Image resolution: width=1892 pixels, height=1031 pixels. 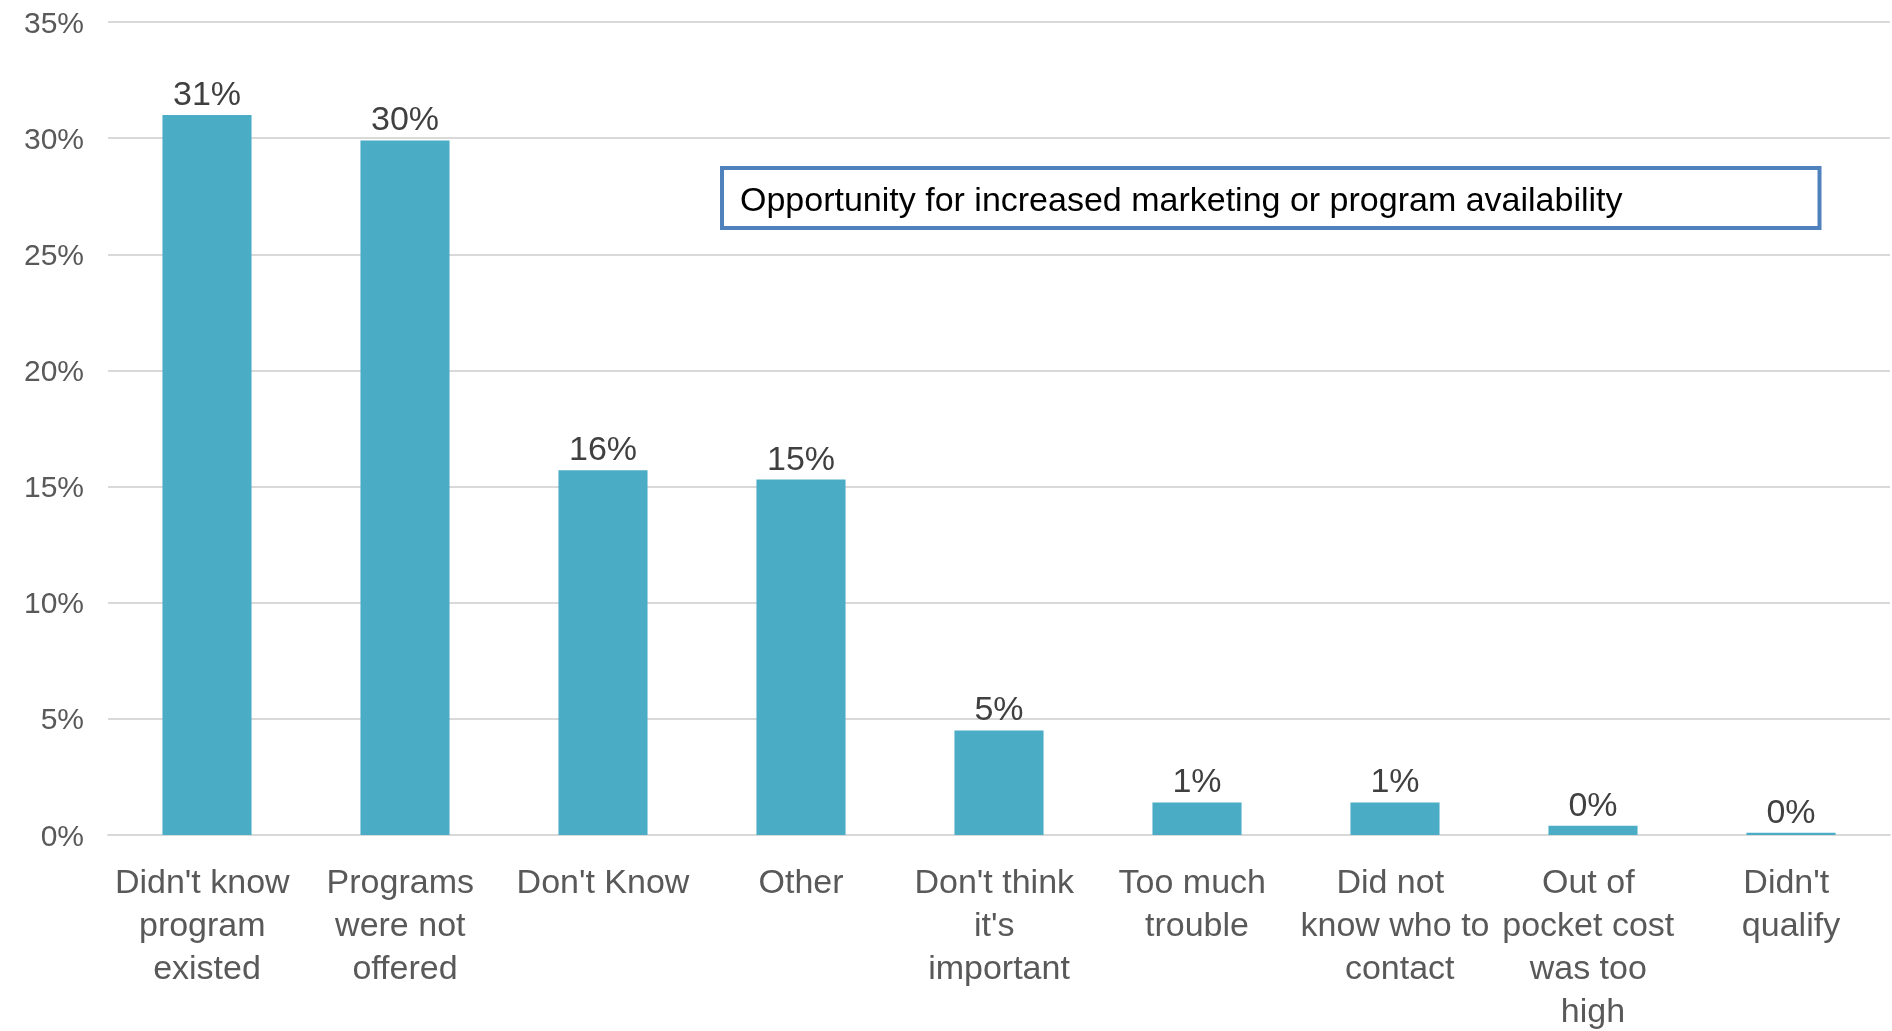 What do you see at coordinates (603, 448) in the screenshot?
I see `data-label: 16%` at bounding box center [603, 448].